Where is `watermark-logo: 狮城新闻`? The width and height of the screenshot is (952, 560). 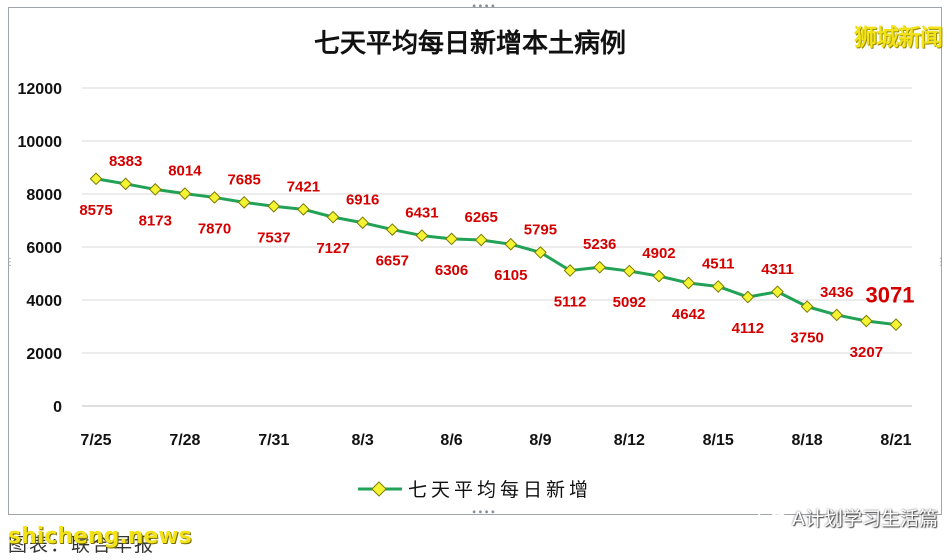
watermark-logo: 狮城新闻 is located at coordinates (898, 38).